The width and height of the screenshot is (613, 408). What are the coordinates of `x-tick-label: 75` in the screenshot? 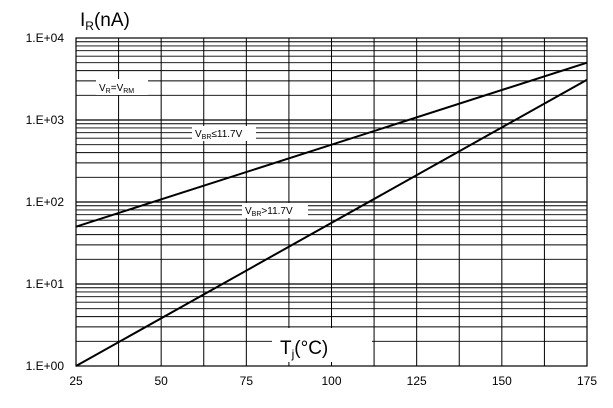 It's located at (247, 381).